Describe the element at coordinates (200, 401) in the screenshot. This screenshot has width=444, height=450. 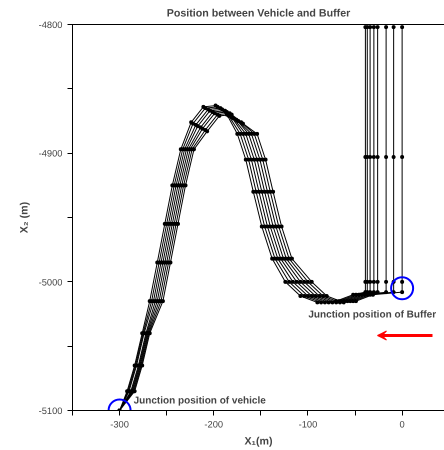
I see `annotation: Junction position of vehicle` at that location.